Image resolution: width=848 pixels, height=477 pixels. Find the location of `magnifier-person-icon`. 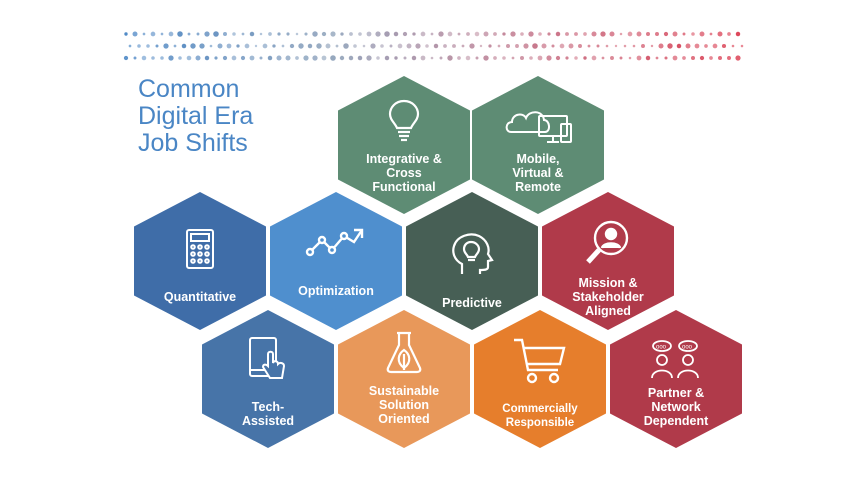

magnifier-person-icon is located at coordinates (608, 243).